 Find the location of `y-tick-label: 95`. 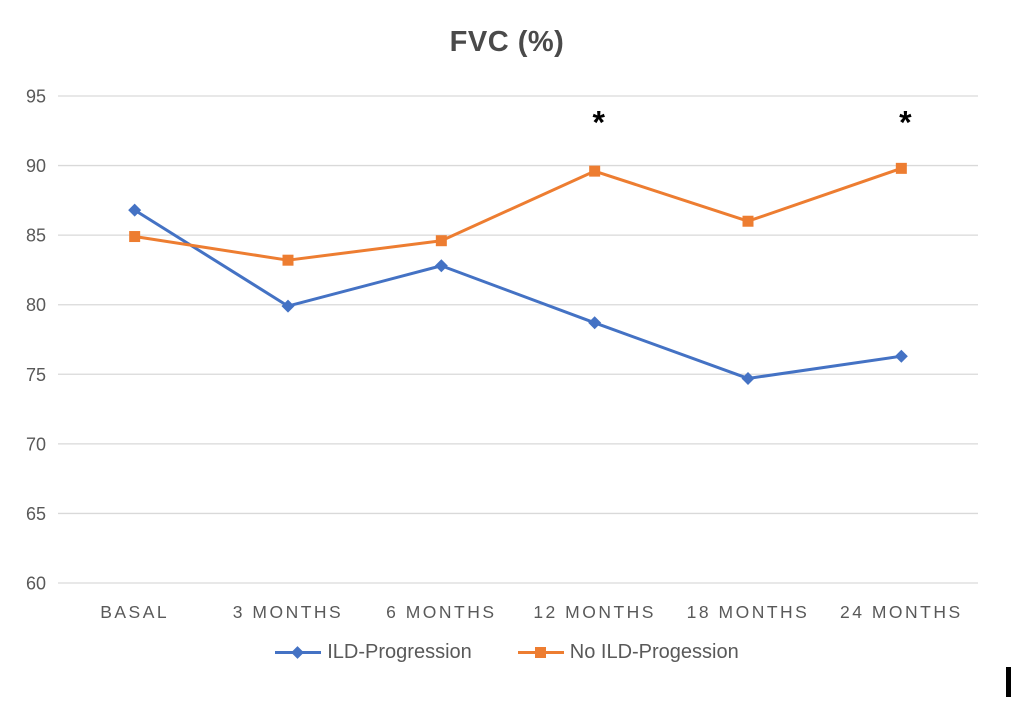

y-tick-label: 95 is located at coordinates (36, 97).